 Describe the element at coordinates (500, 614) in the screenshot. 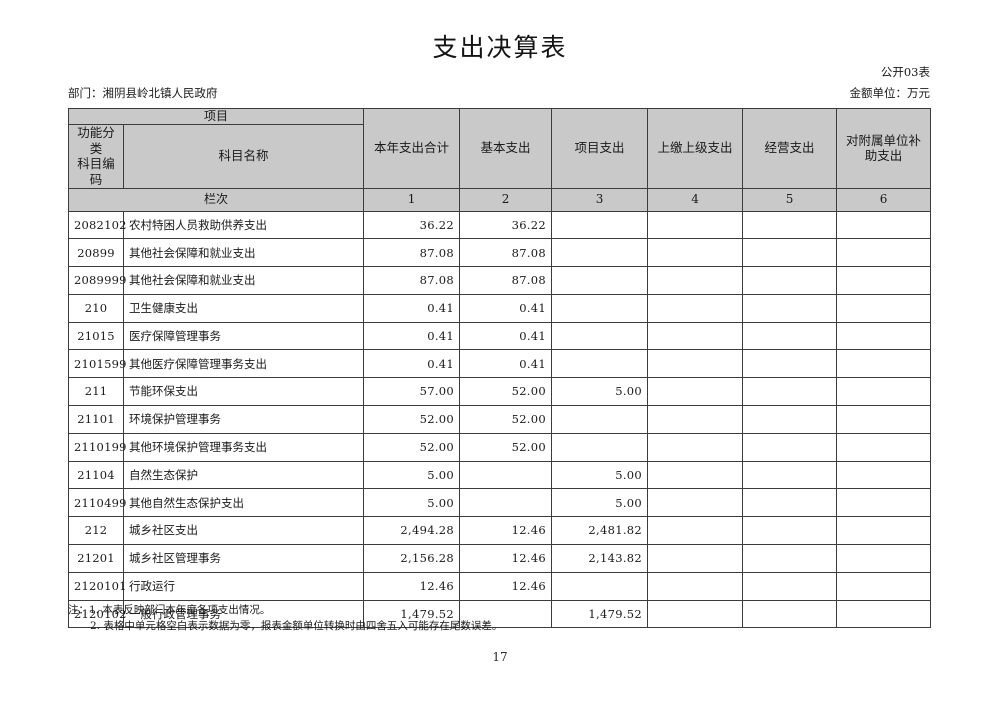

I see `table-row: 2120102 一般行政管理事务 1,479.52 1,479.52` at that location.